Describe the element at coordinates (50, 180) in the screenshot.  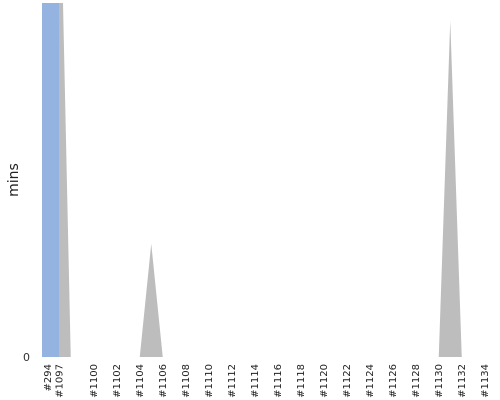
I see `highlight-bar` at that location.